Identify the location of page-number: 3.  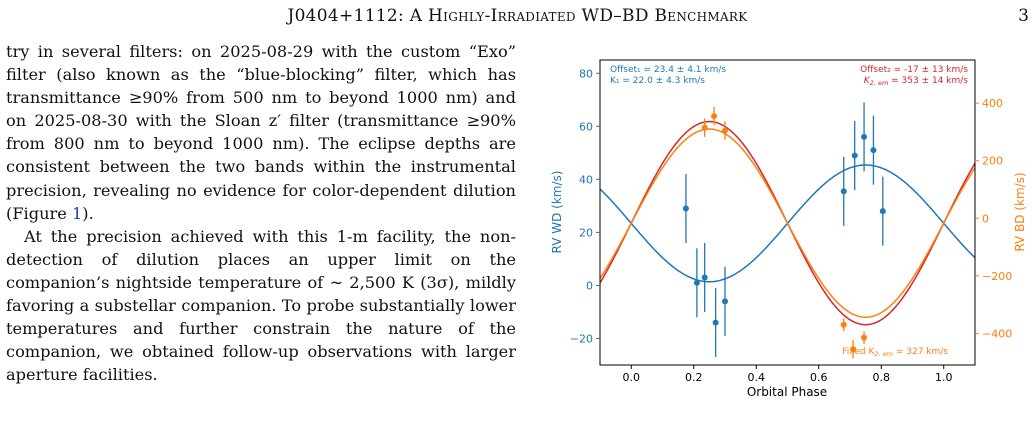
(1023, 16).